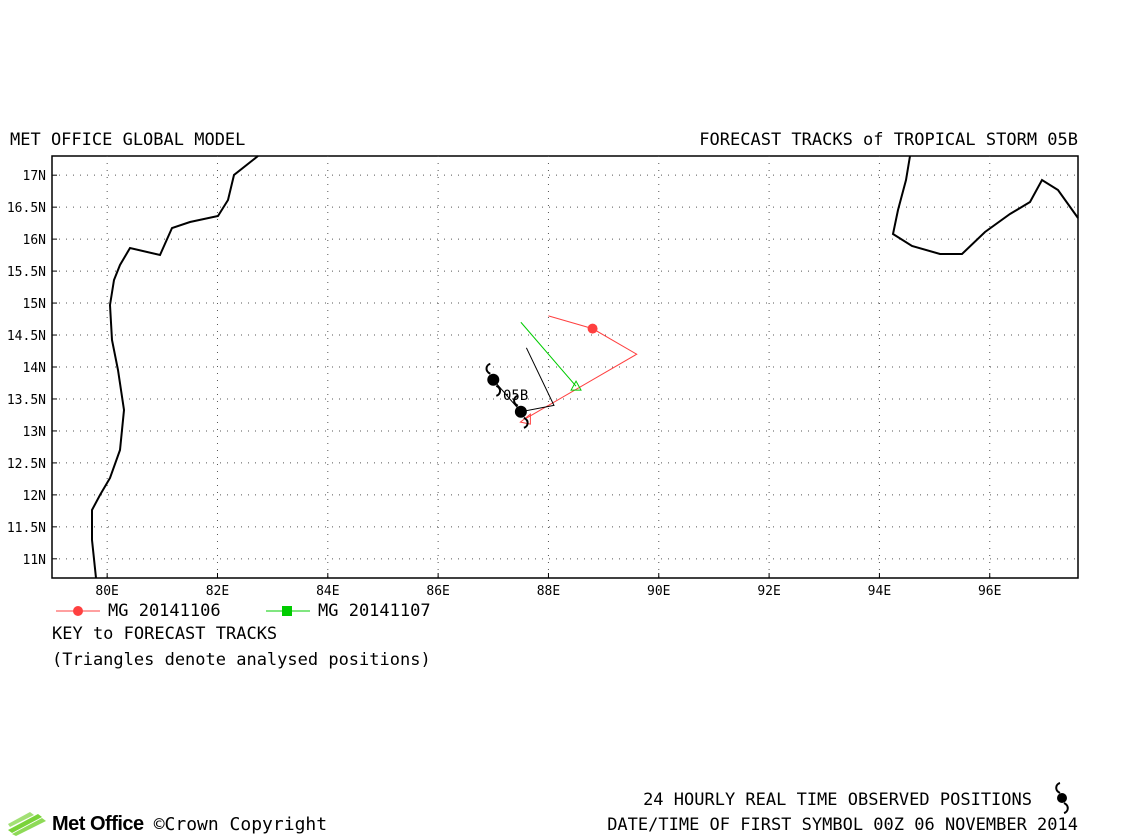 This screenshot has width=1130, height=840. Describe the element at coordinates (26, 336) in the screenshot. I see `lat-tick-label: 14.5N` at that location.